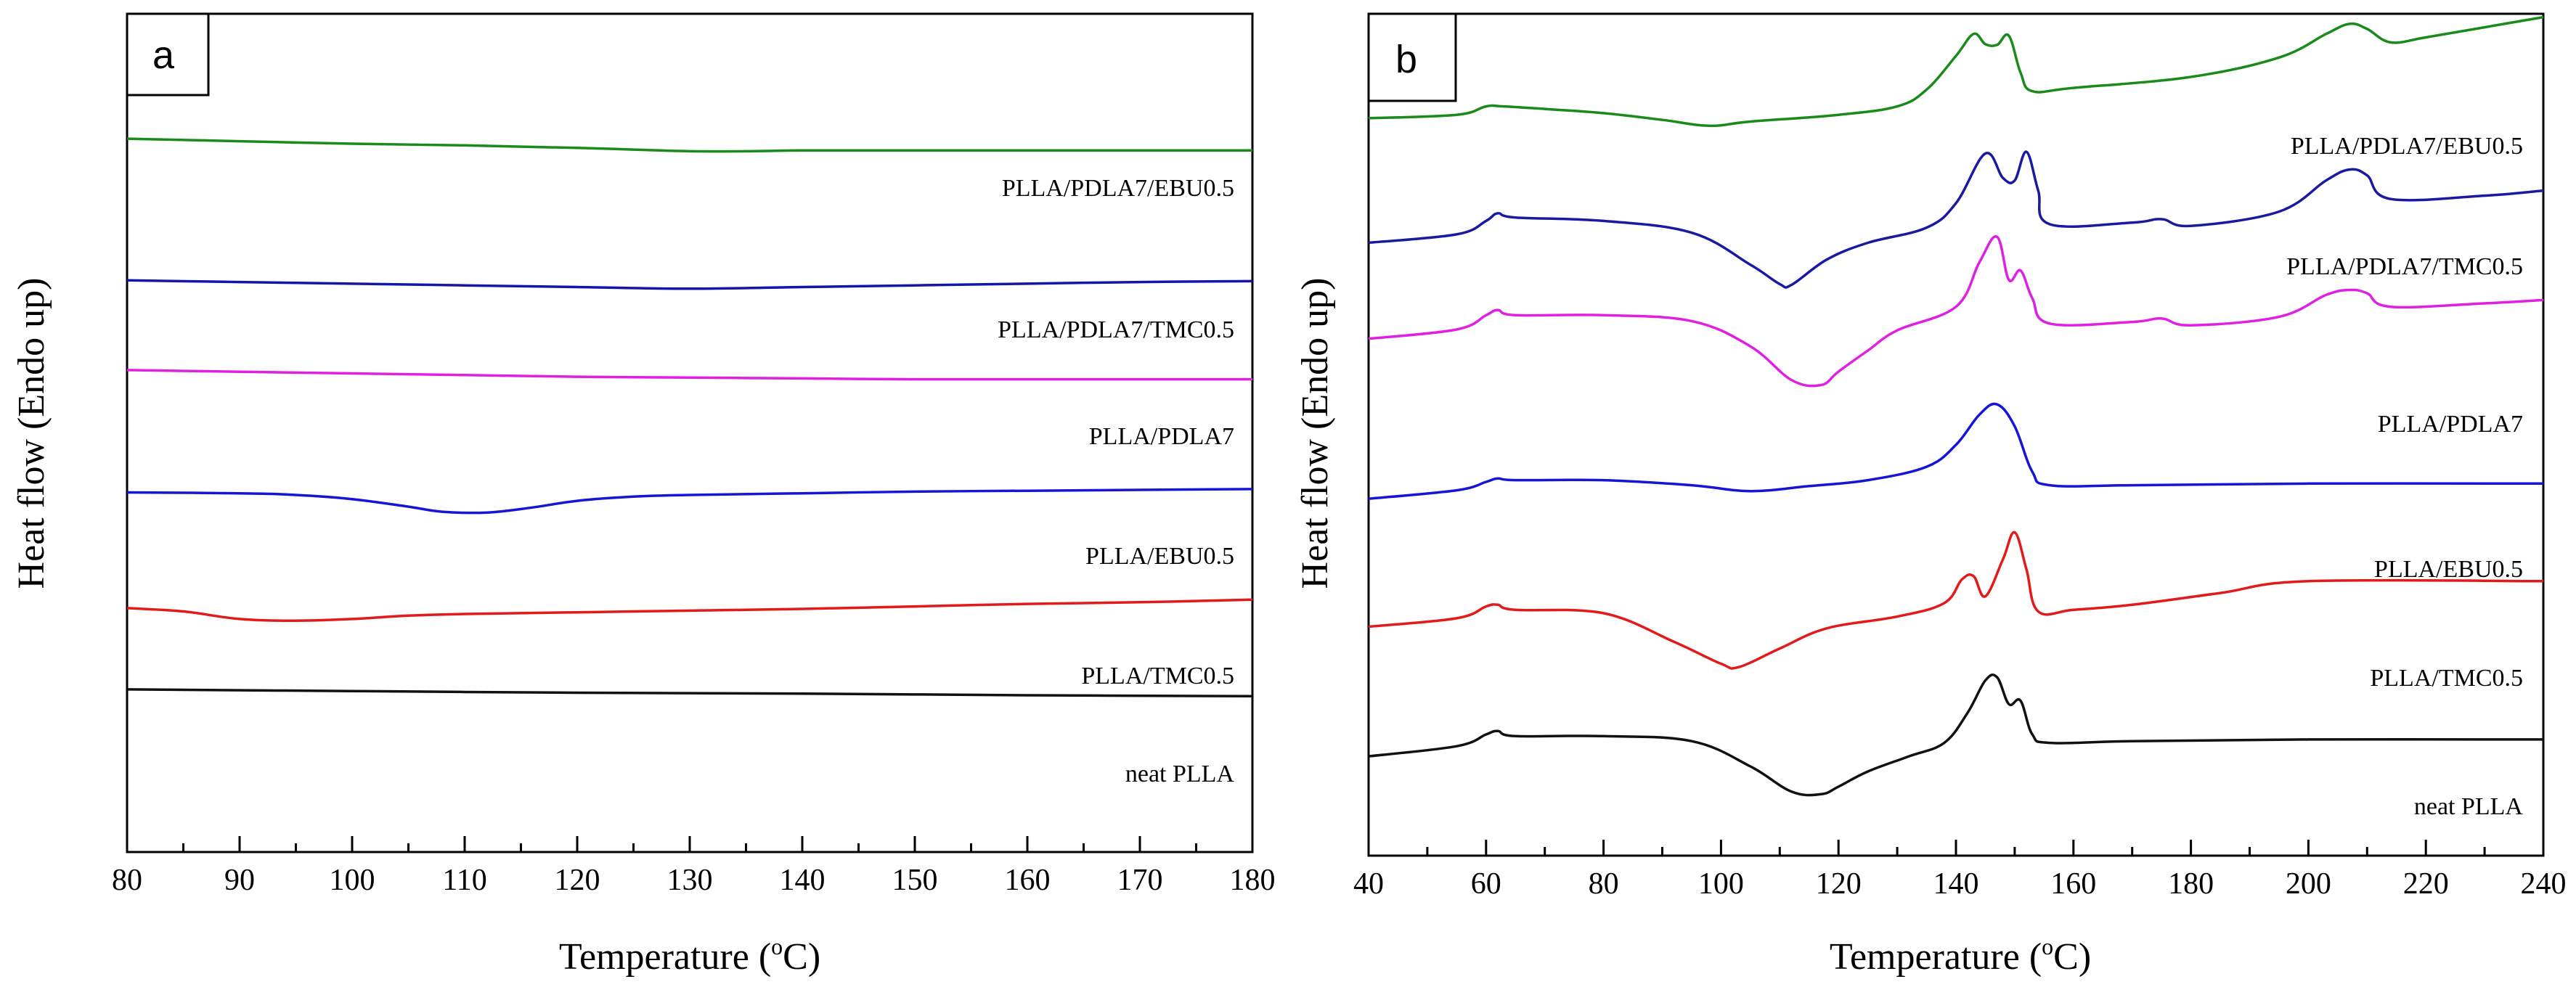 Image resolution: width=2576 pixels, height=995 pixels. I want to click on panel-a-x-axis-label: Temperature (oC), so click(689, 955).